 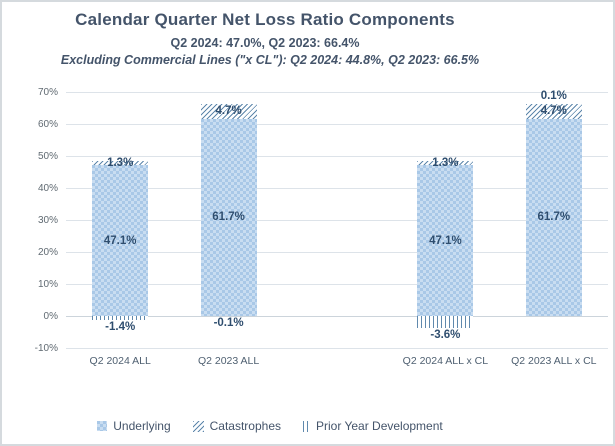 What do you see at coordinates (50, 316) in the screenshot?
I see `y-axis-tick-label: 0%` at bounding box center [50, 316].